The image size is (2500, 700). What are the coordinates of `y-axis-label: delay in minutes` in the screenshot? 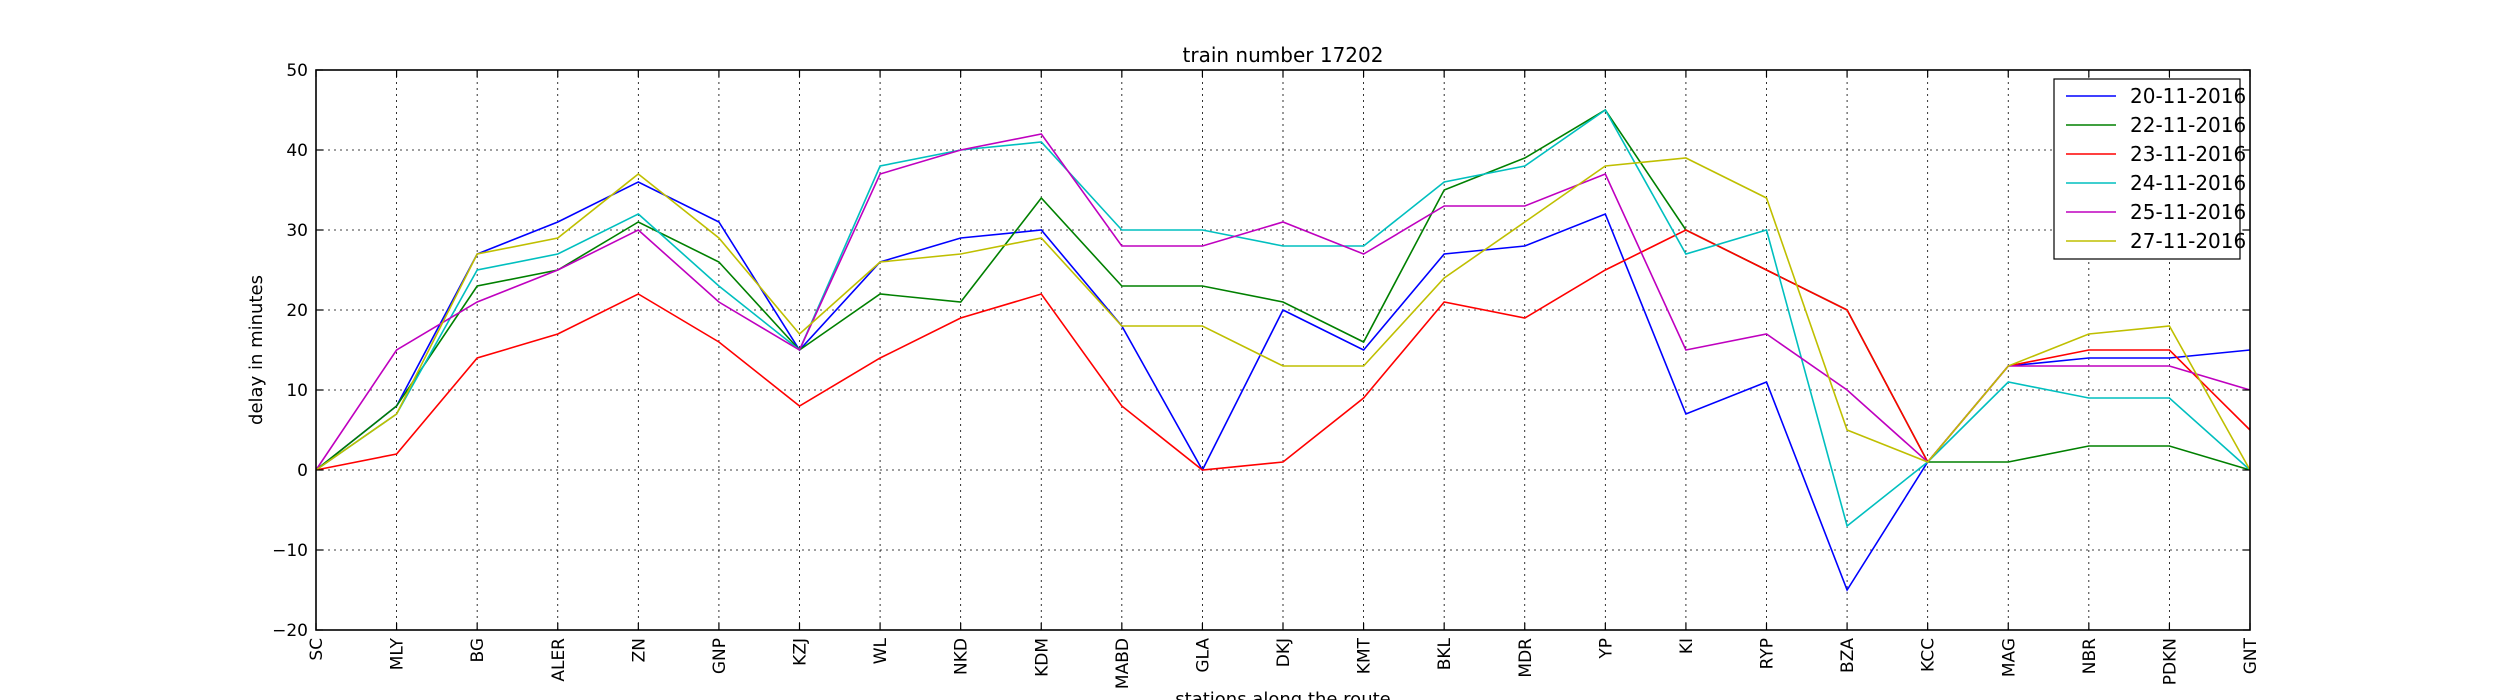 It's located at (256, 350).